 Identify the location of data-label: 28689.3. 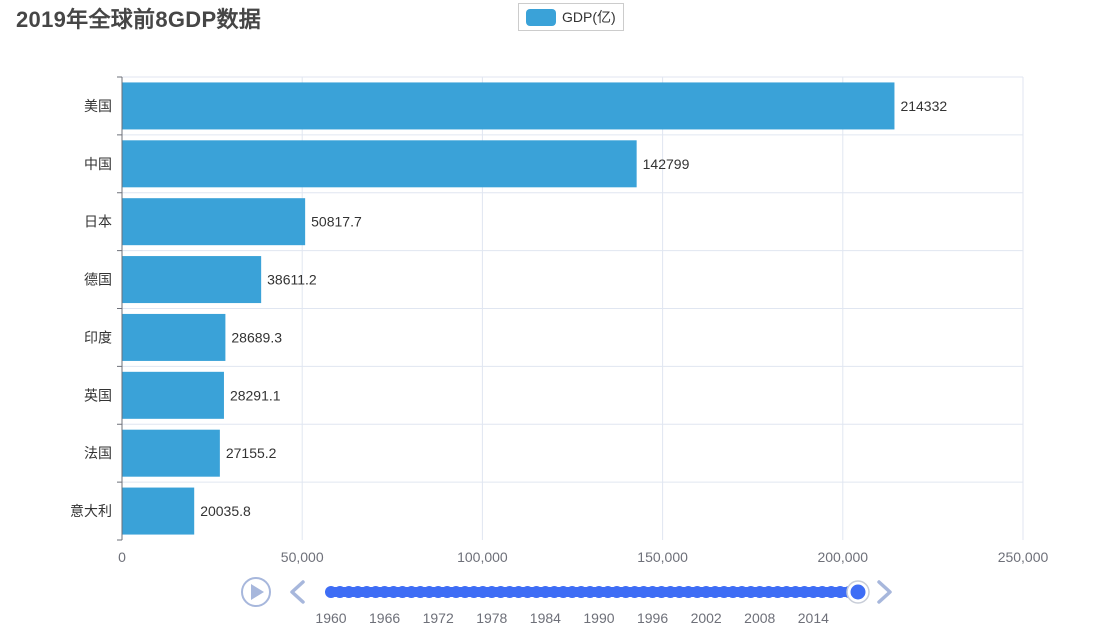
(256, 337).